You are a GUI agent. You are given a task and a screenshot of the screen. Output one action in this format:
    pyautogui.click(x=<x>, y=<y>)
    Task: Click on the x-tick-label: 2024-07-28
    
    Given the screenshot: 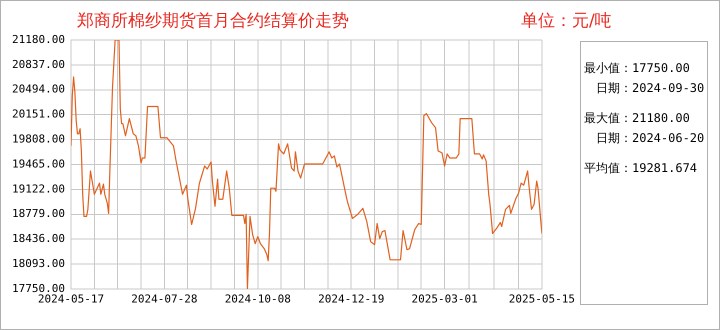 What is the action you would take?
    pyautogui.click(x=164, y=299)
    